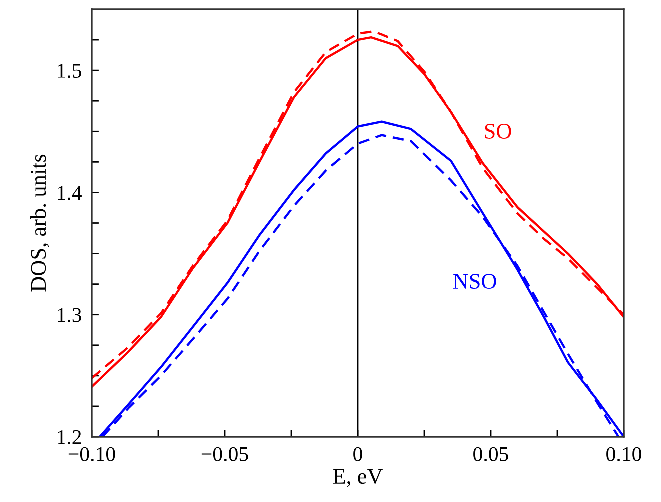 The image size is (661, 502). Describe the element at coordinates (358, 454) in the screenshot. I see `x-tick-label: 0` at that location.